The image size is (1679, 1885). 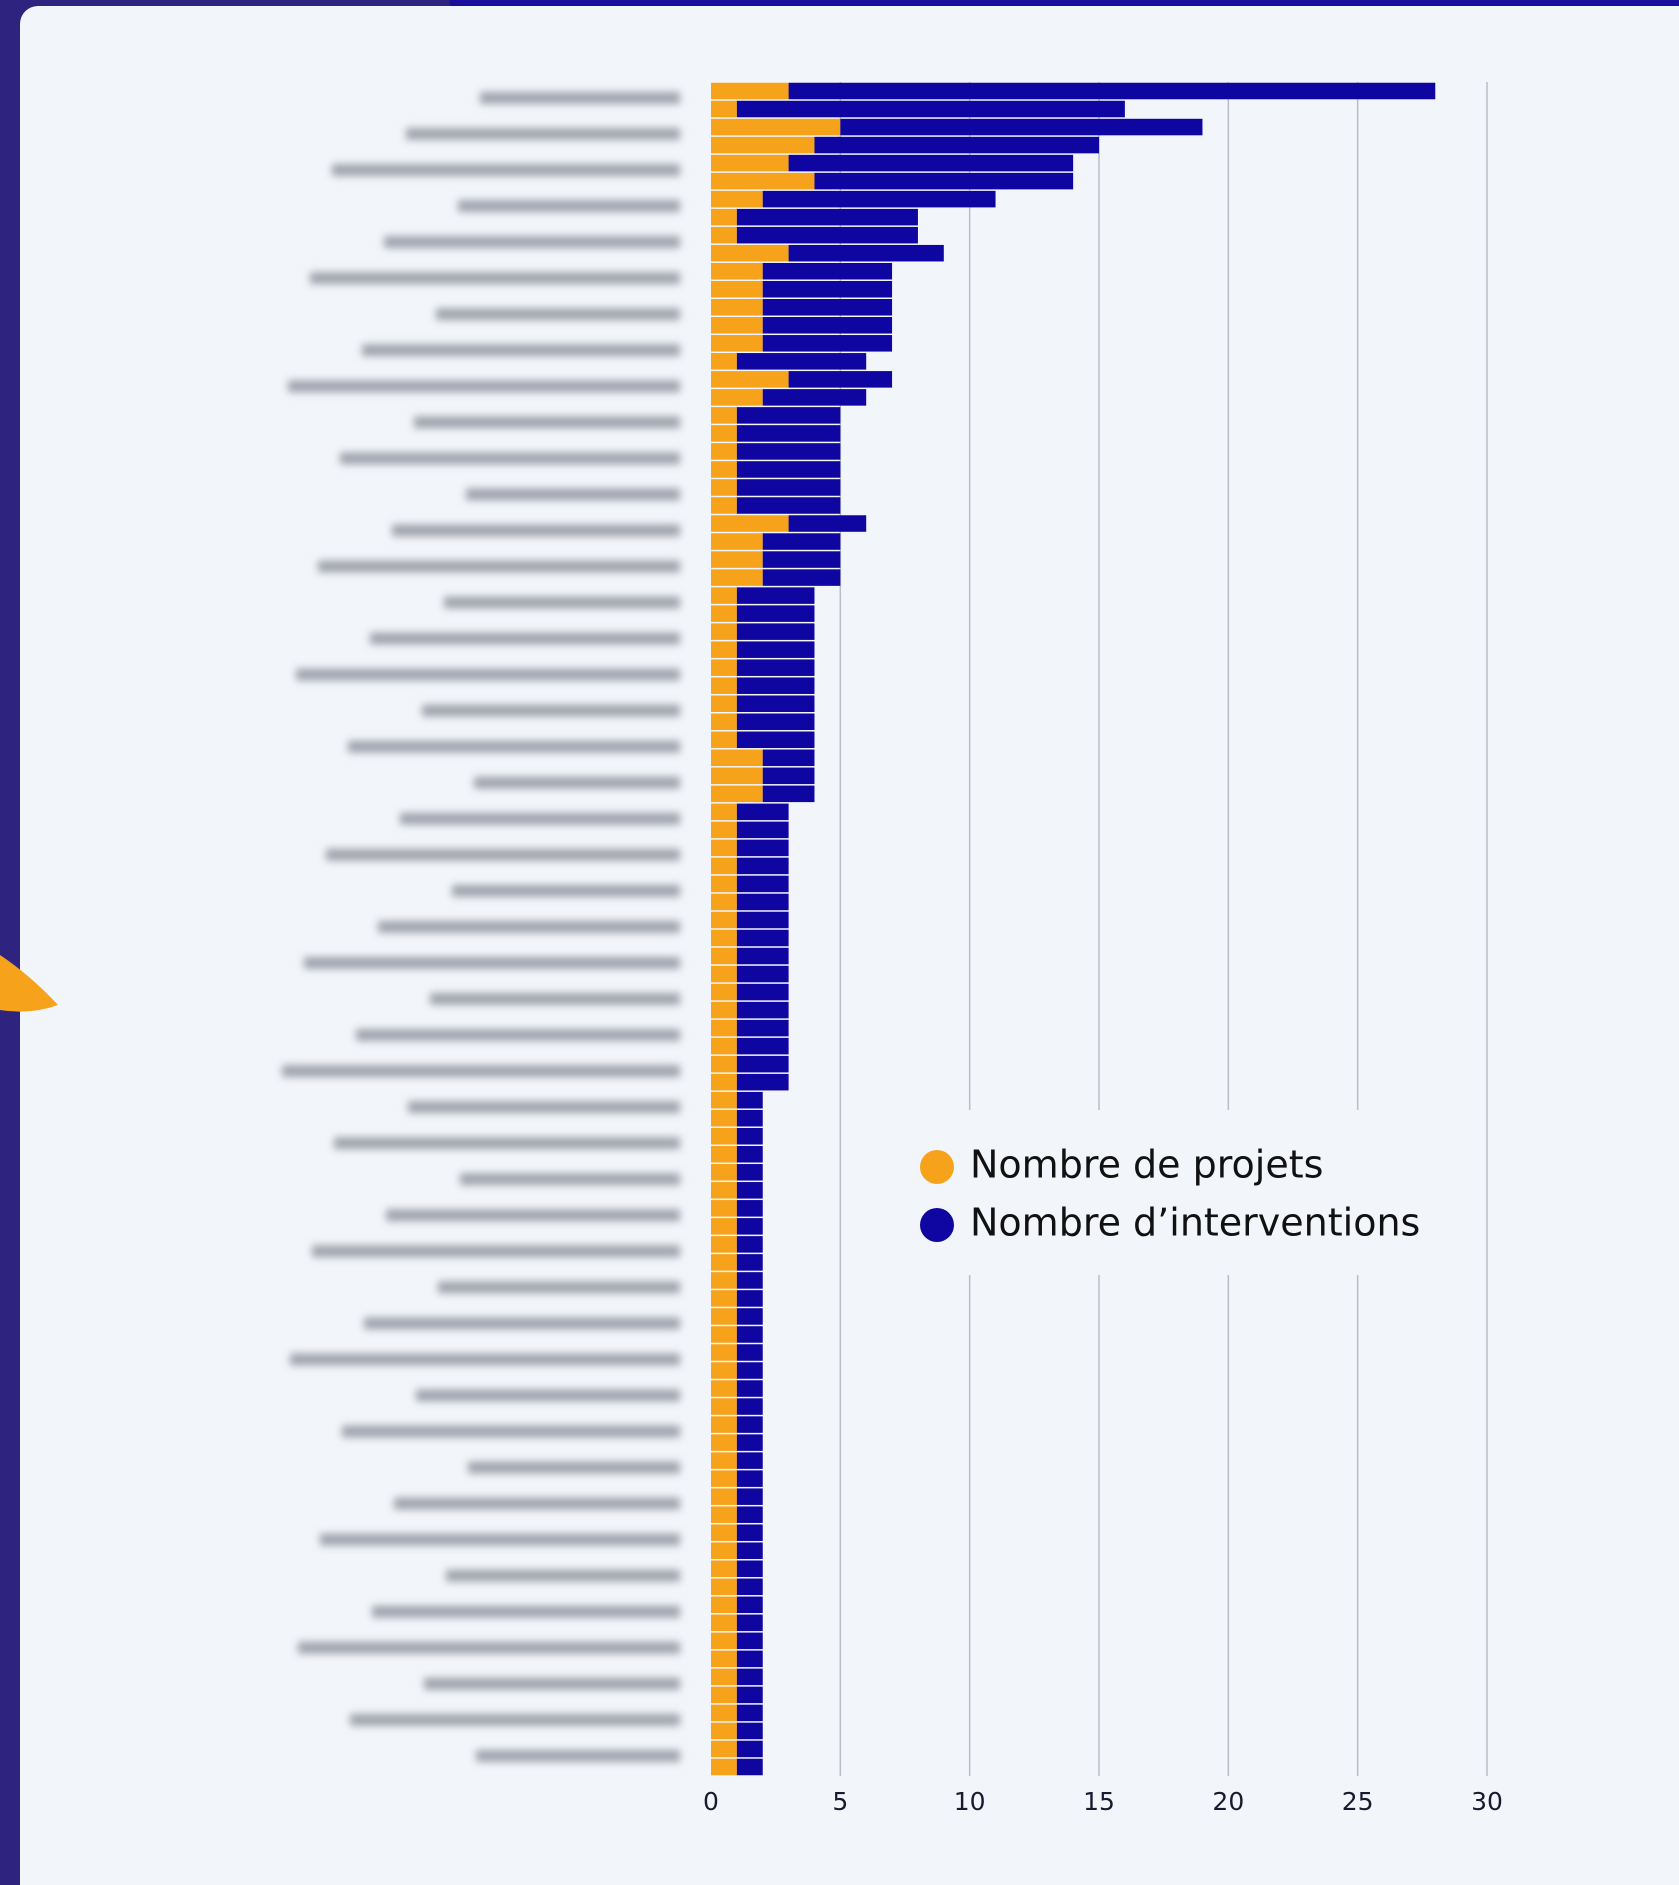 I want to click on decor-blob, so click(x=29, y=983).